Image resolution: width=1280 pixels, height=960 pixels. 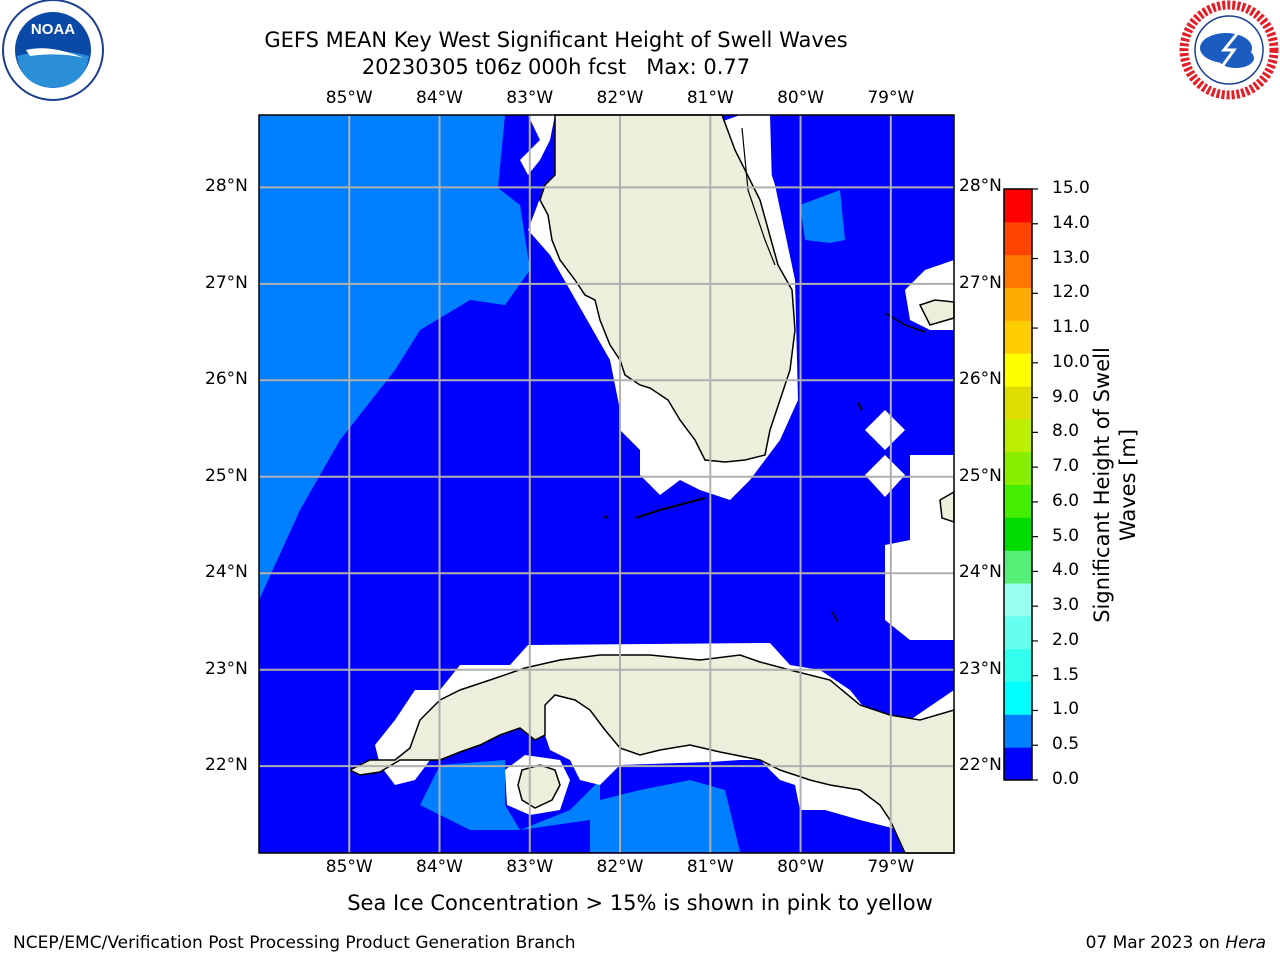 What do you see at coordinates (667, 288) in the screenshot?
I see `florida-land` at bounding box center [667, 288].